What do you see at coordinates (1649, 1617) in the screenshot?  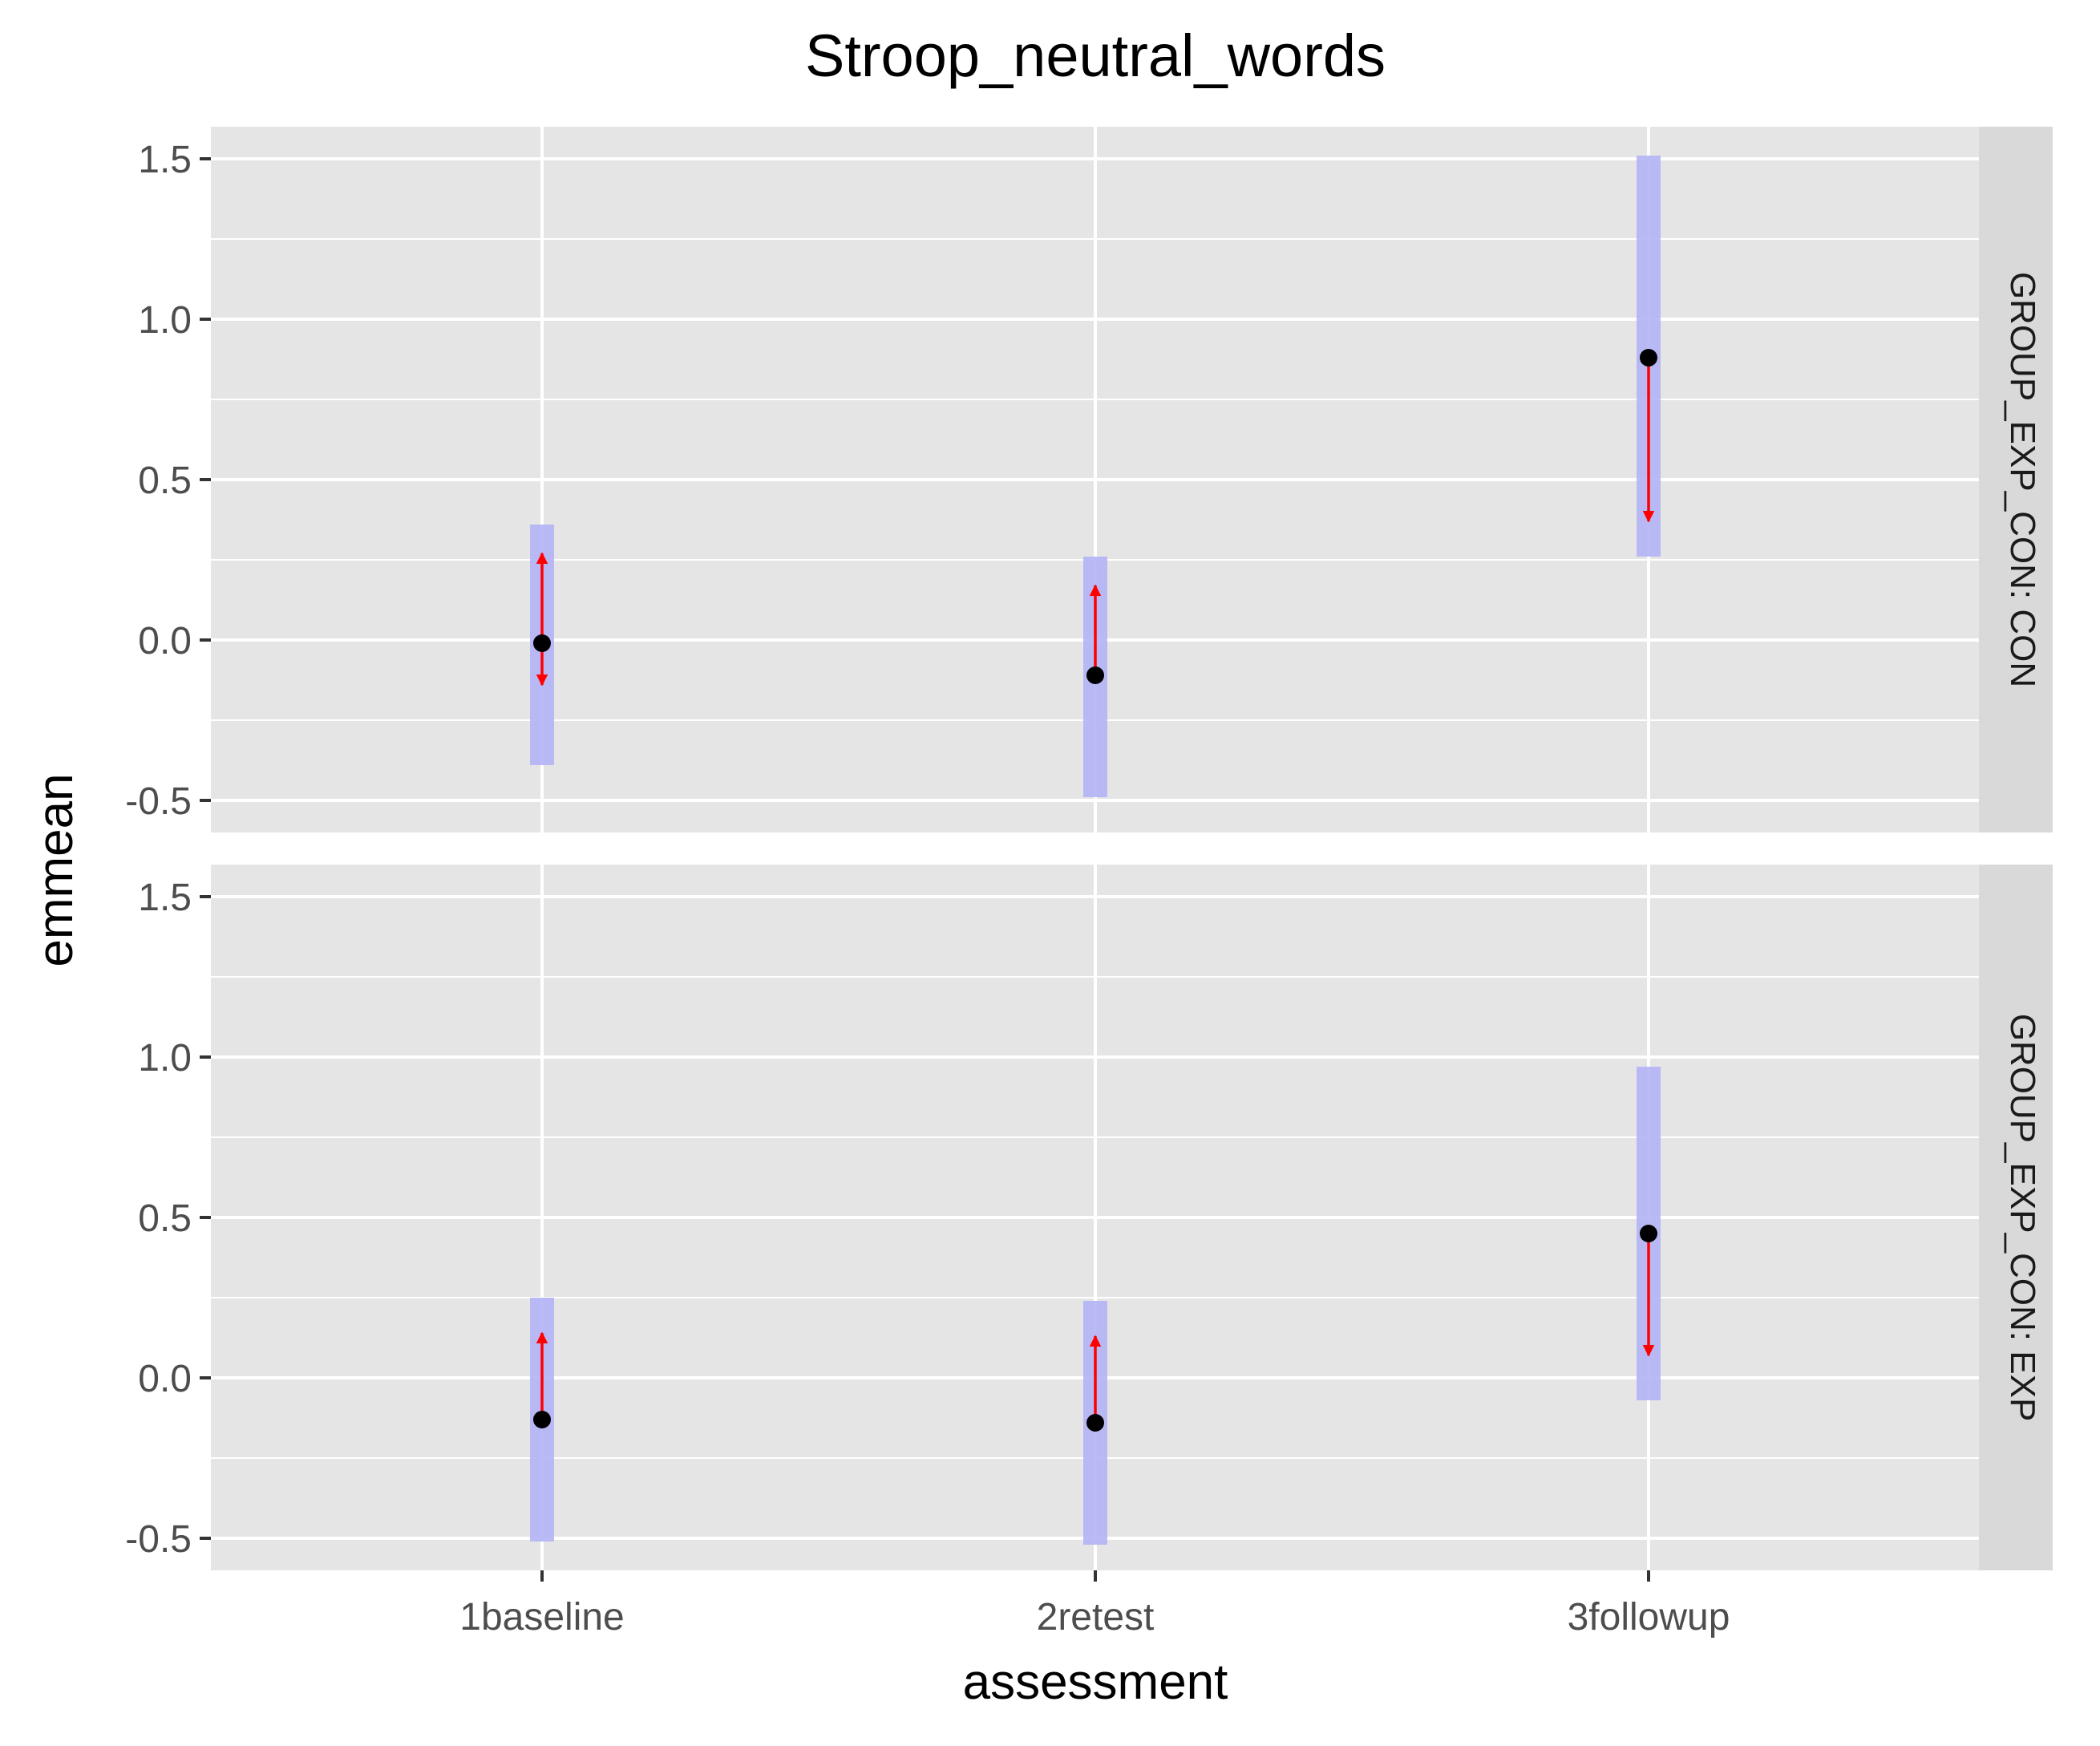 I see `x-tick-label: 3followup` at bounding box center [1649, 1617].